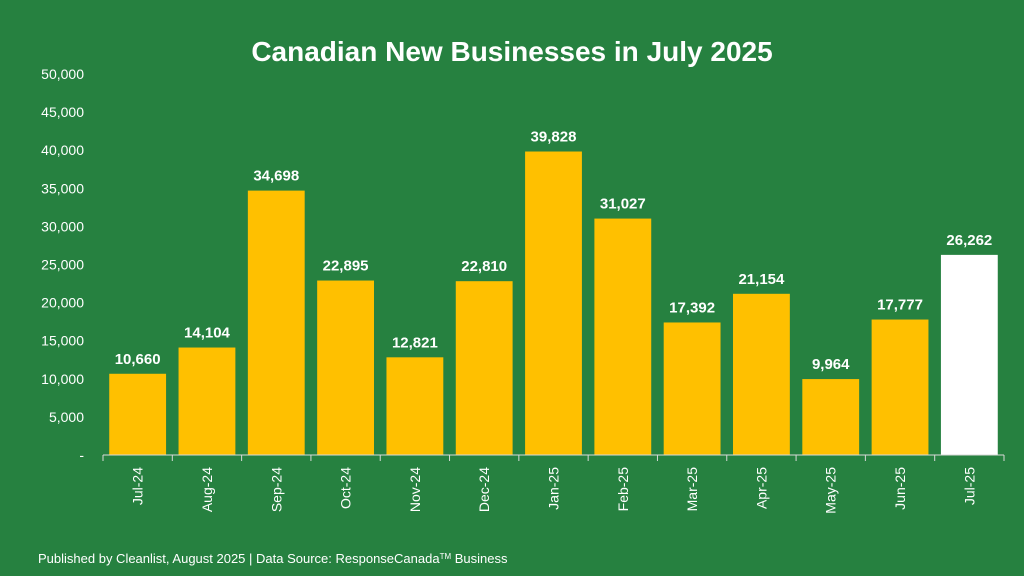 The width and height of the screenshot is (1024, 576). What do you see at coordinates (692, 489) in the screenshot?
I see `x-tick-label: Mar-25` at bounding box center [692, 489].